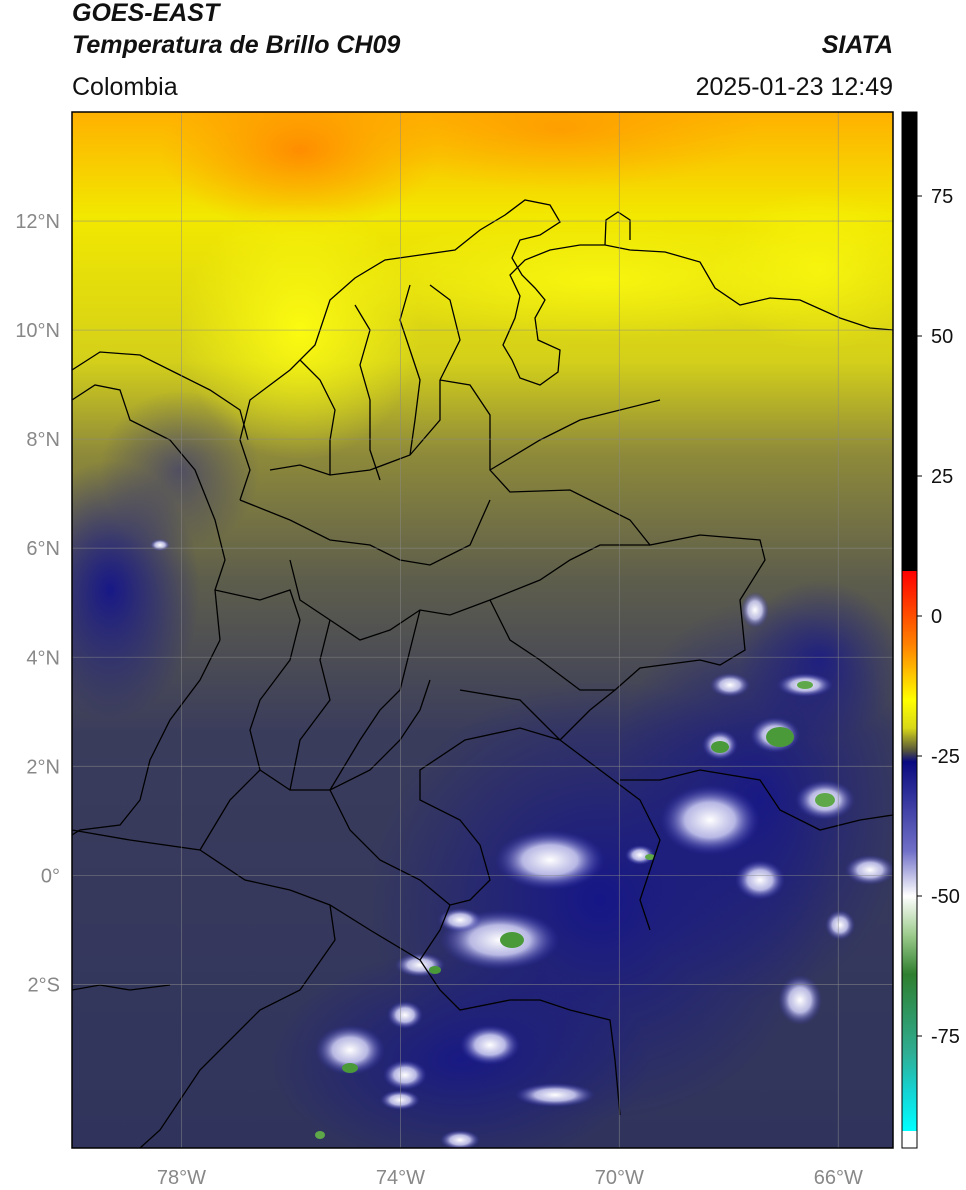  What do you see at coordinates (246, 895) in the screenshot?
I see `colombia-ecuador-peru-border` at bounding box center [246, 895].